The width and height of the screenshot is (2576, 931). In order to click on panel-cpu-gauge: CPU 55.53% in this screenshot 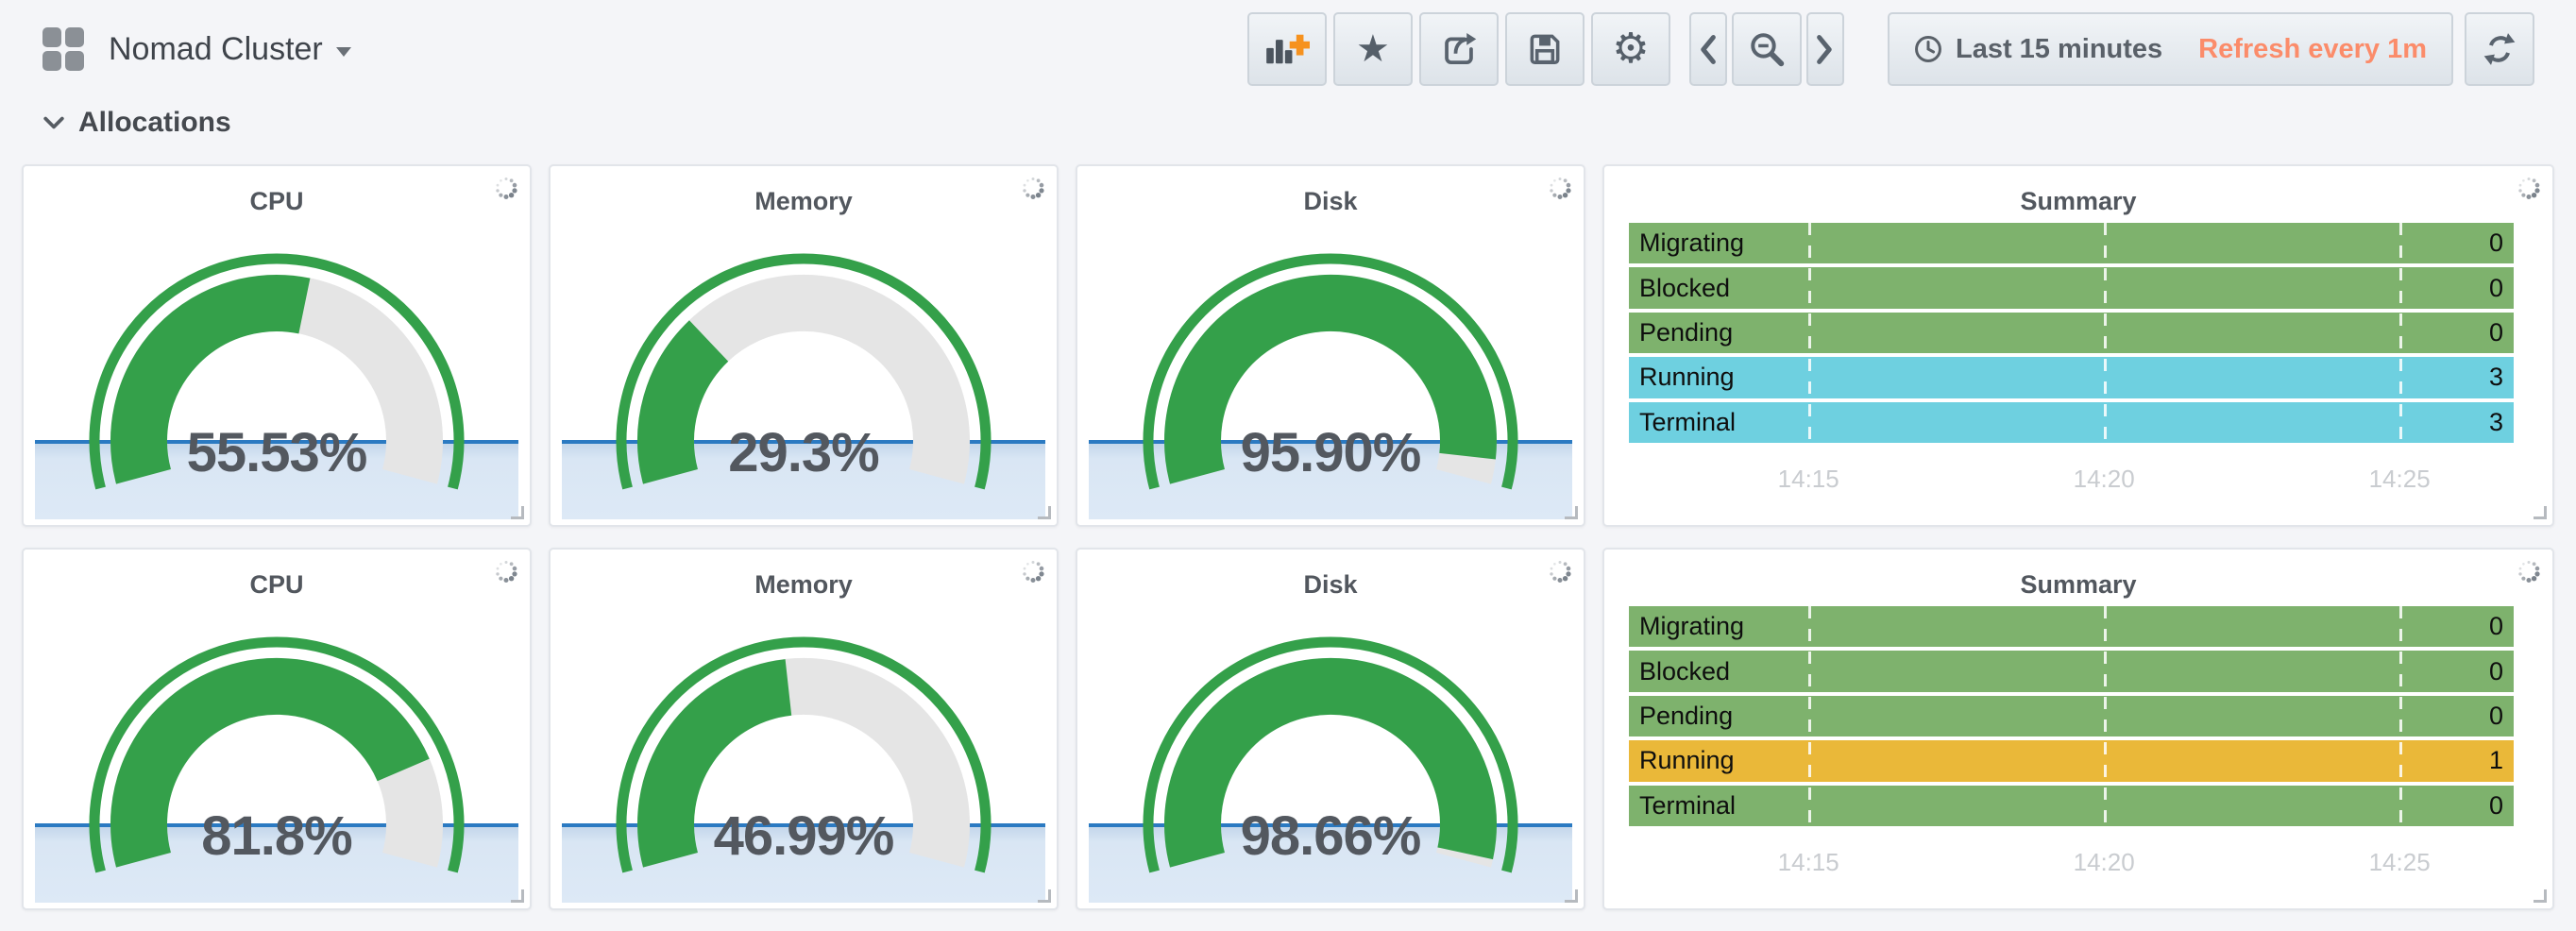, I will do `click(277, 345)`.